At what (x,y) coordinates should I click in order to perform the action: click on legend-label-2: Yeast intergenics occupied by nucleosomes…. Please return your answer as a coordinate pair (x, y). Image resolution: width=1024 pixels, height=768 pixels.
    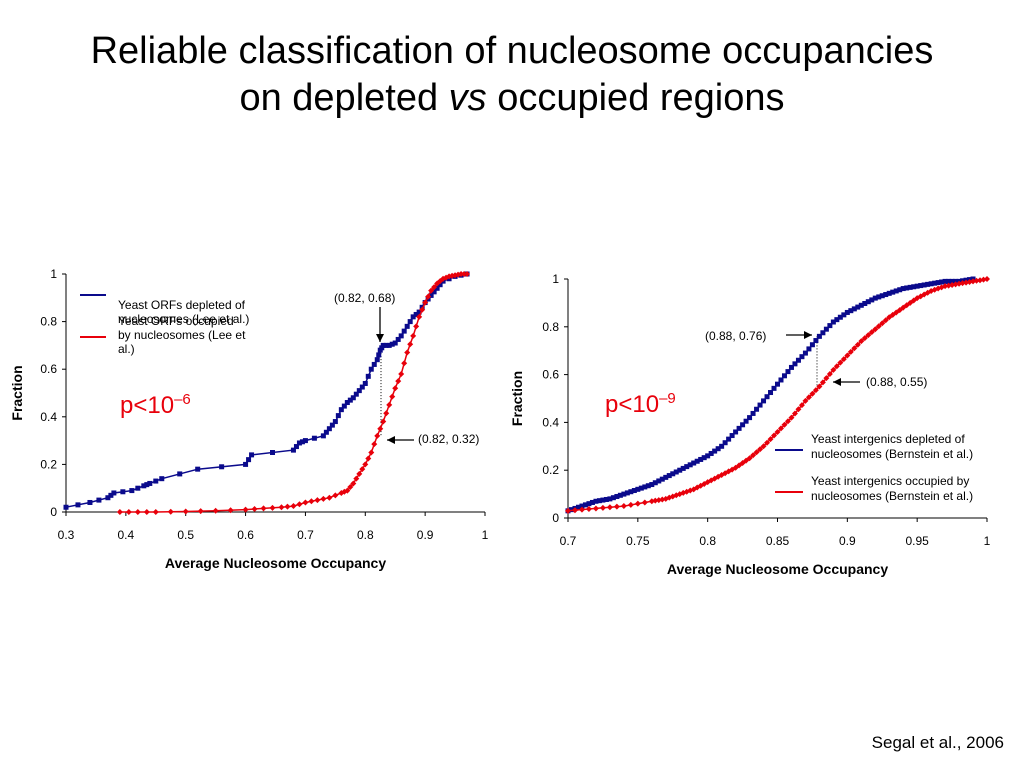
    Looking at the image, I should click on (892, 488).